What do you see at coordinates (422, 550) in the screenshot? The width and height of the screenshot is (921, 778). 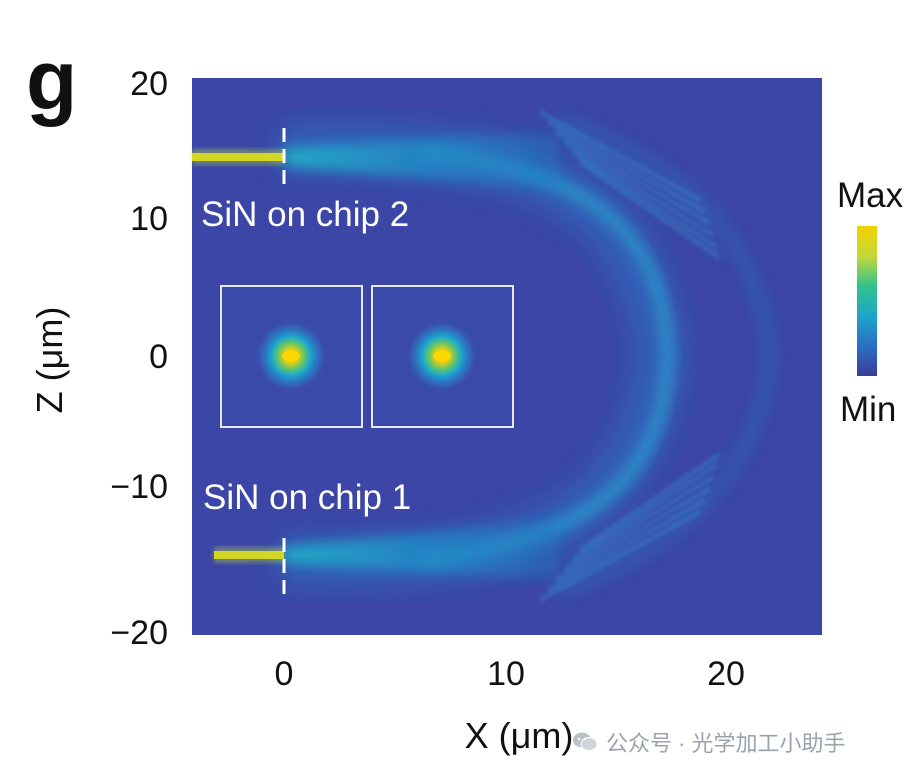 I see `beam-bottom` at bounding box center [422, 550].